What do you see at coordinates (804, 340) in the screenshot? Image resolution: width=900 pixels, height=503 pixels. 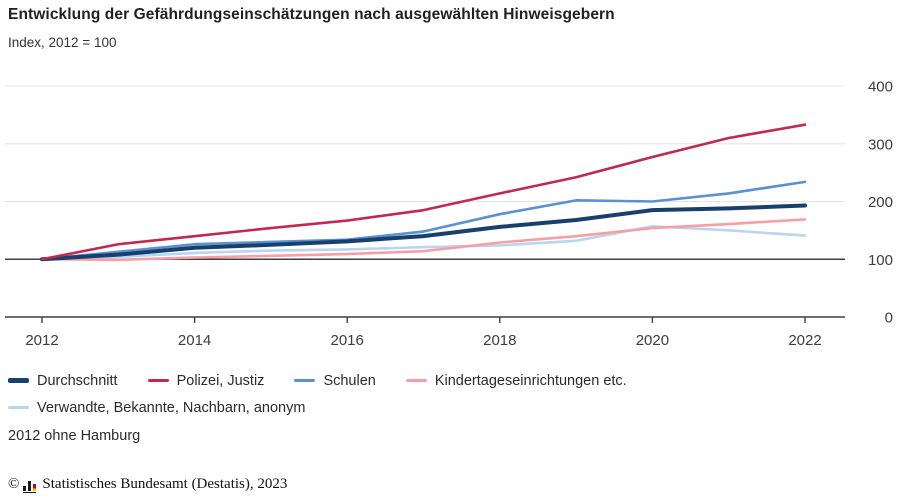 I see `x-axis-label-2022: 2022` at bounding box center [804, 340].